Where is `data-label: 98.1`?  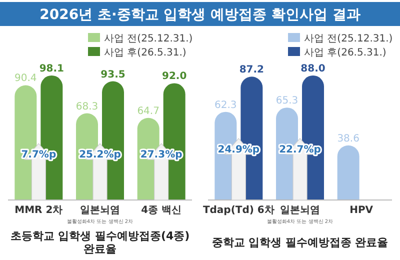 data-label: 98.1 is located at coordinates (51, 68).